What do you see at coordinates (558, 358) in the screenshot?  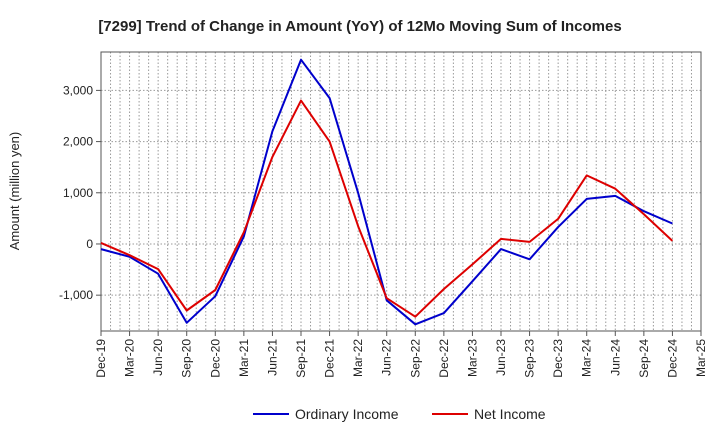 I see `x-tick-label: Dec-23` at bounding box center [558, 358].